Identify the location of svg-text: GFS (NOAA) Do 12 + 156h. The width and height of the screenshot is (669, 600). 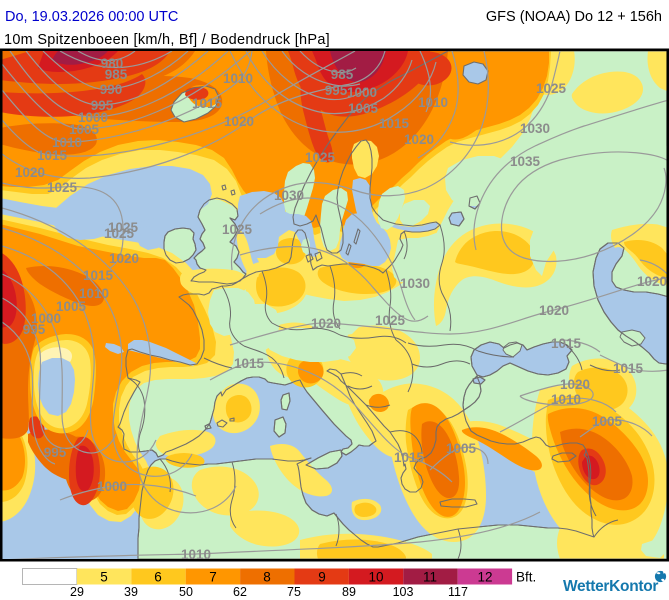
(574, 17).